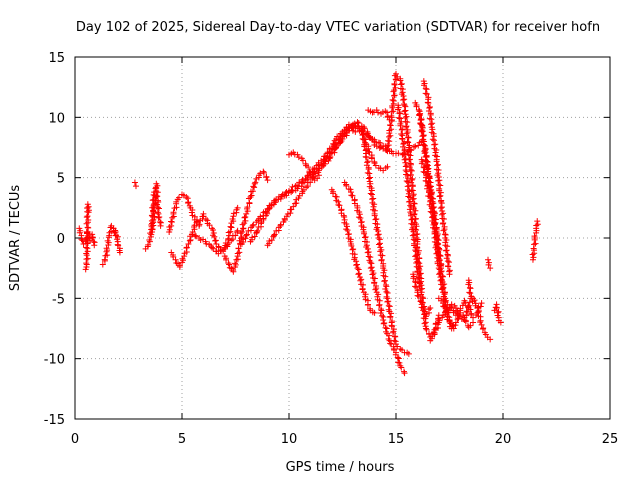  Describe the element at coordinates (289, 439) in the screenshot. I see `x-tick-label: 10` at that location.